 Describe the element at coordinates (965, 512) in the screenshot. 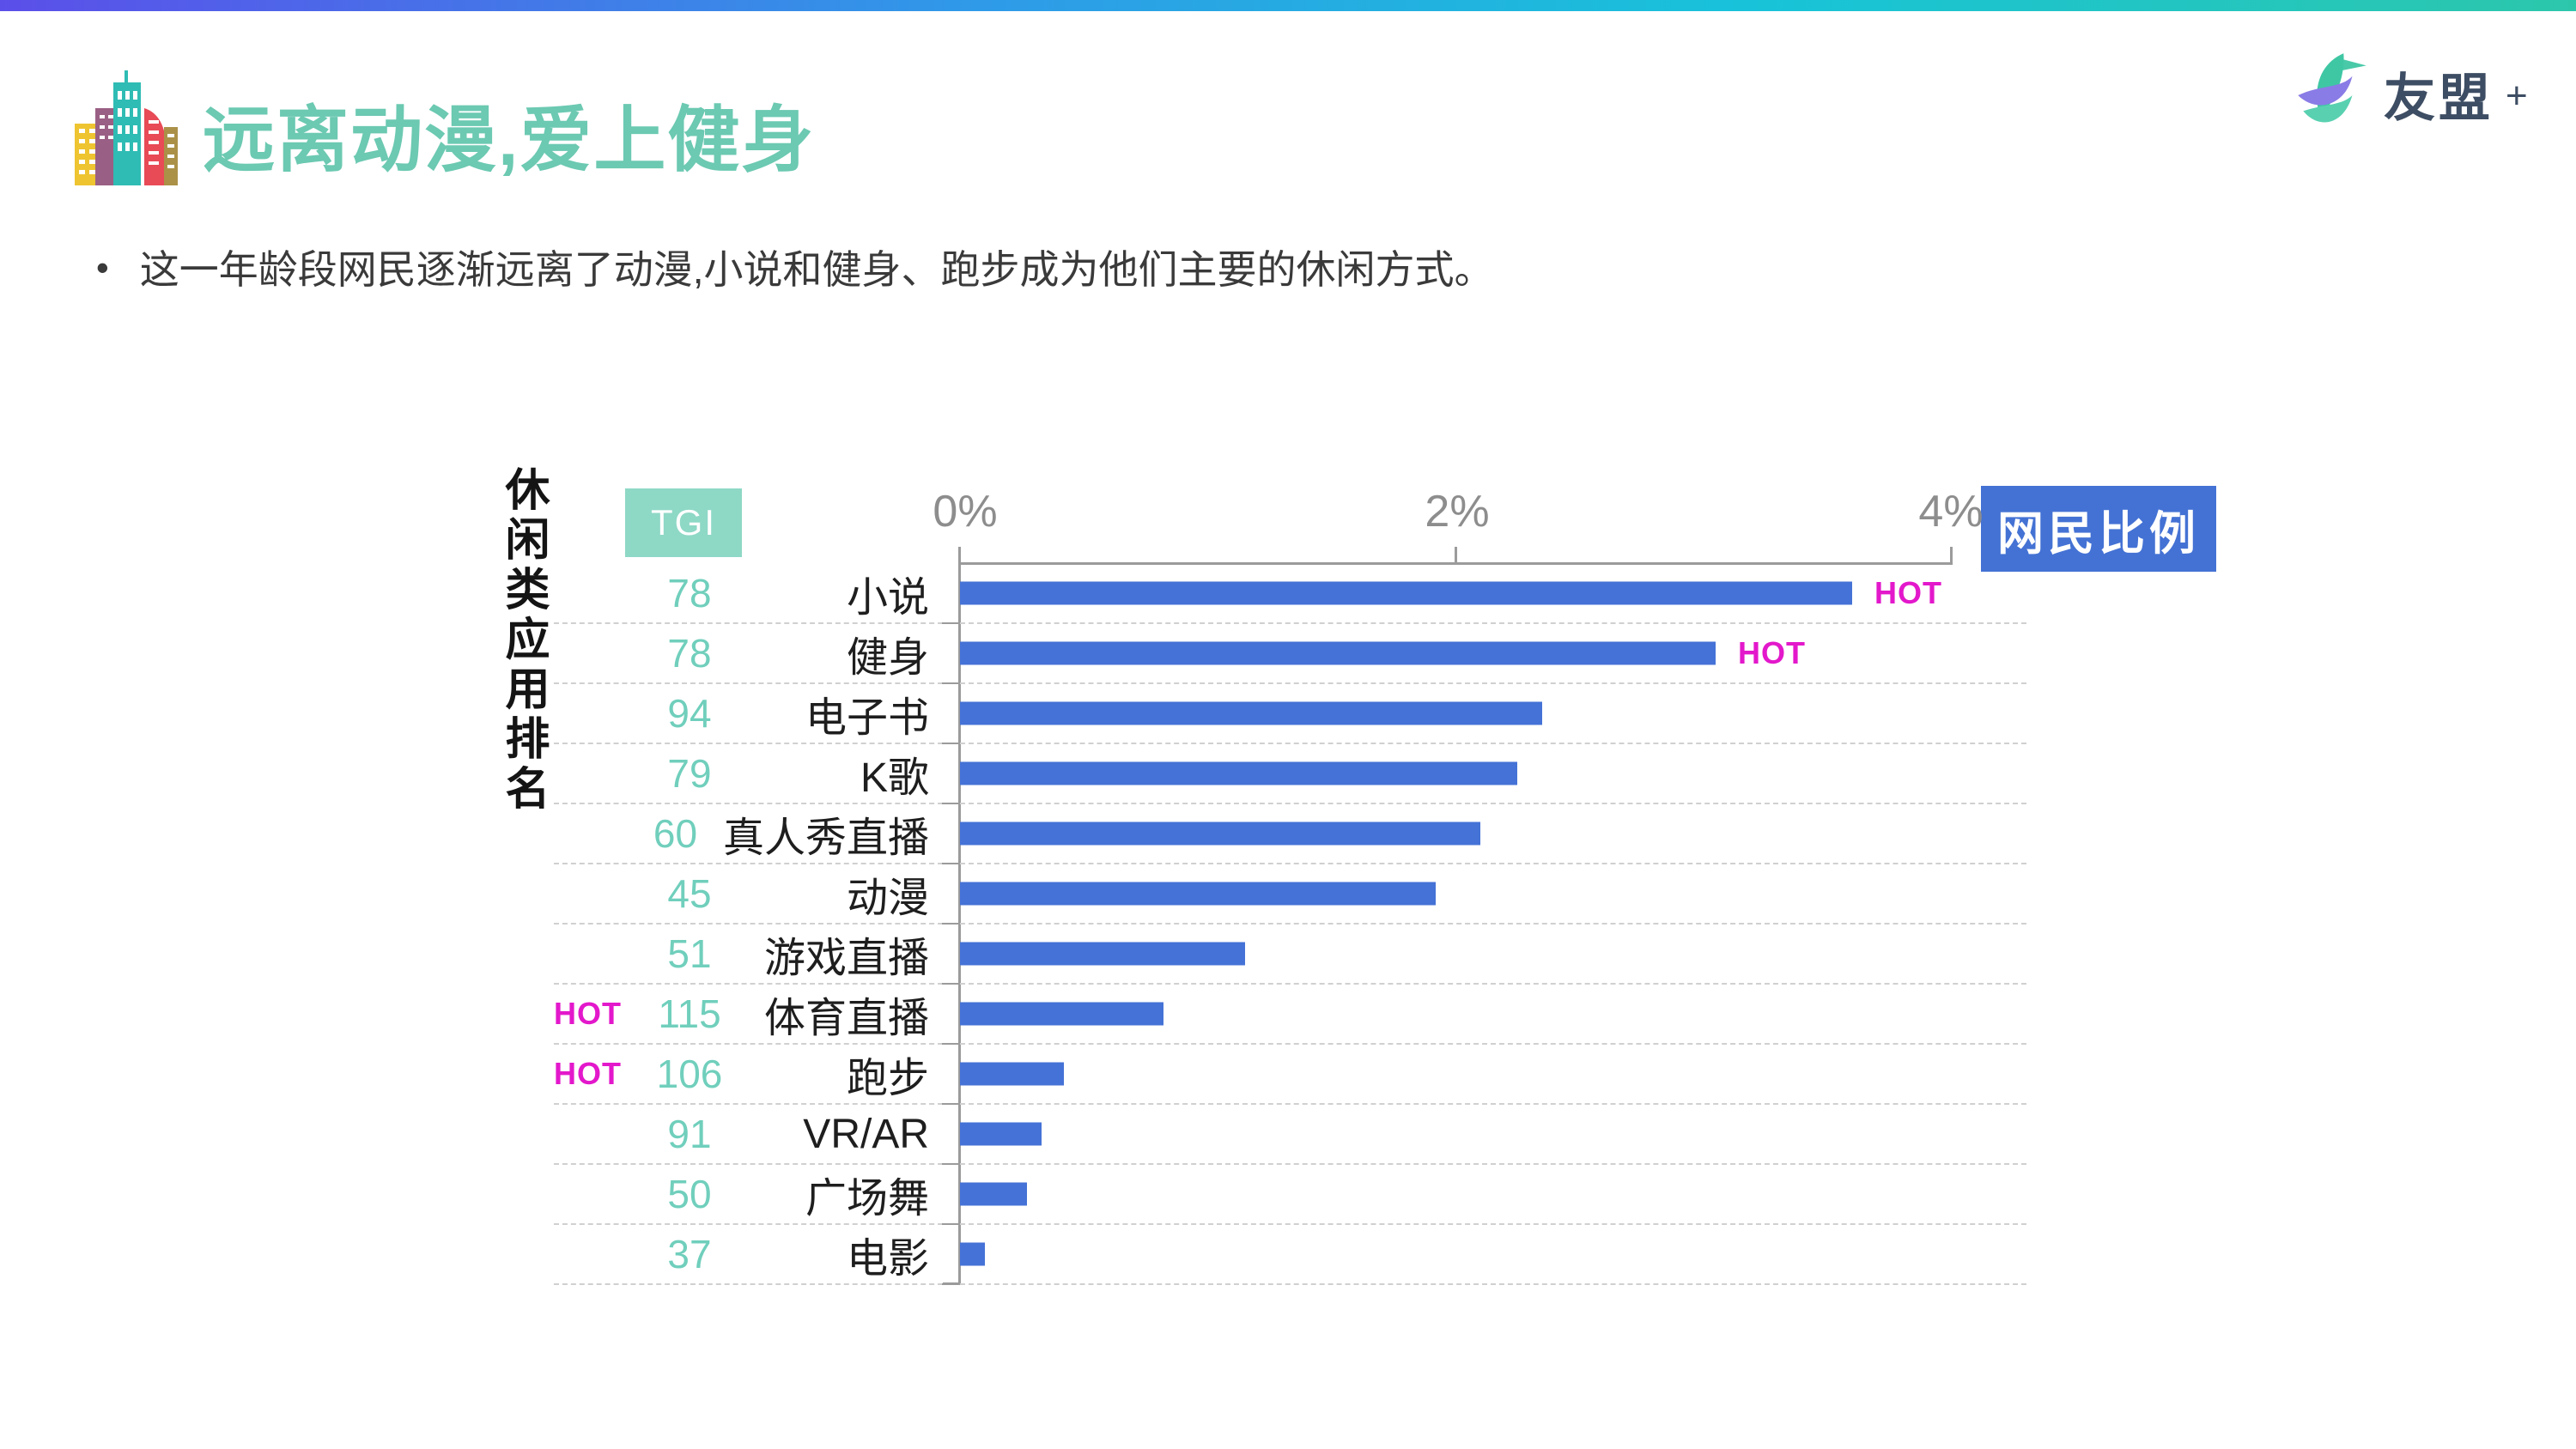

I see `x-tick-label-0: 0%` at that location.